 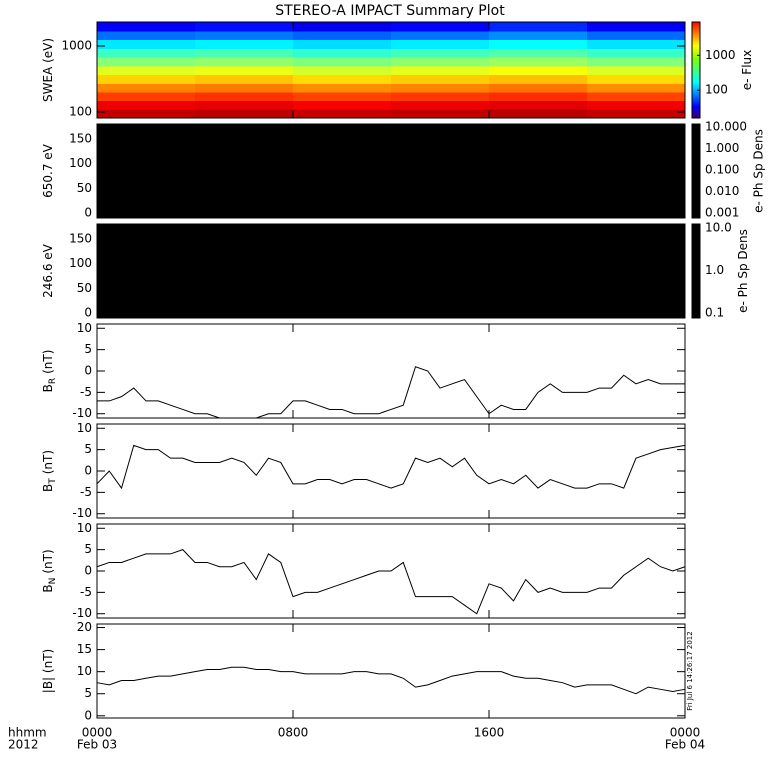 What do you see at coordinates (23, 745) in the screenshot?
I see `x-axis-label: 2012` at bounding box center [23, 745].